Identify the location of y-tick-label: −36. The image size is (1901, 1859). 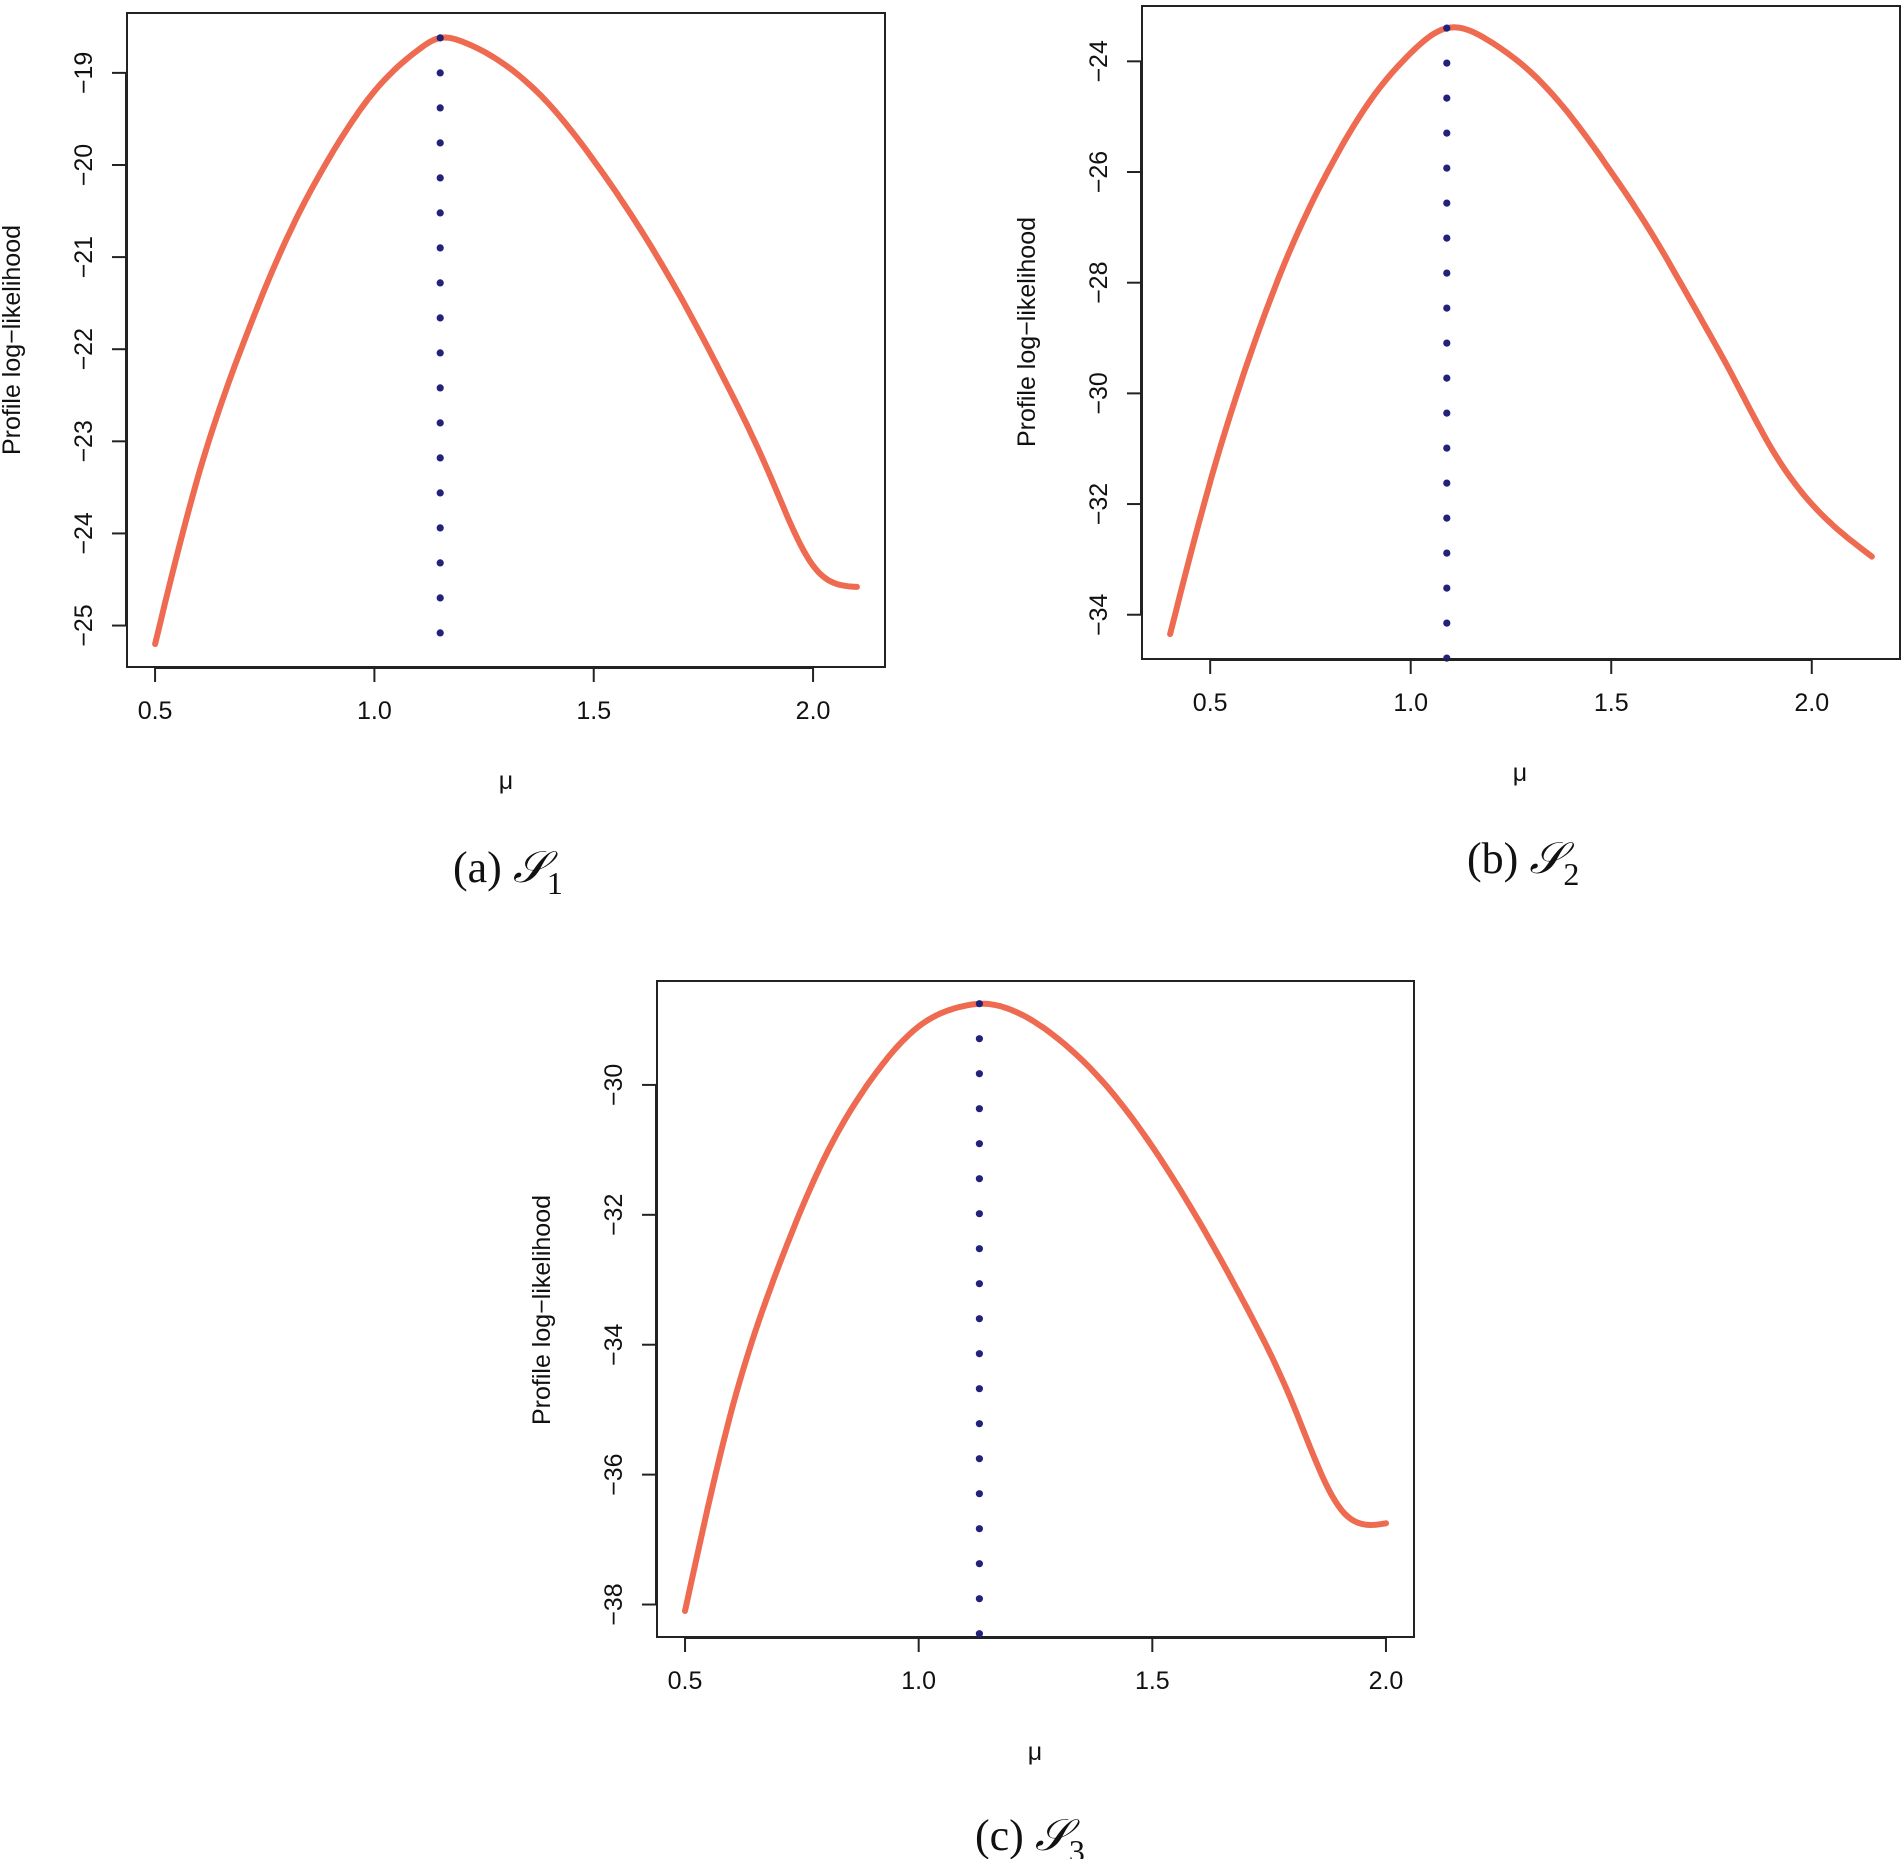
(614, 1474).